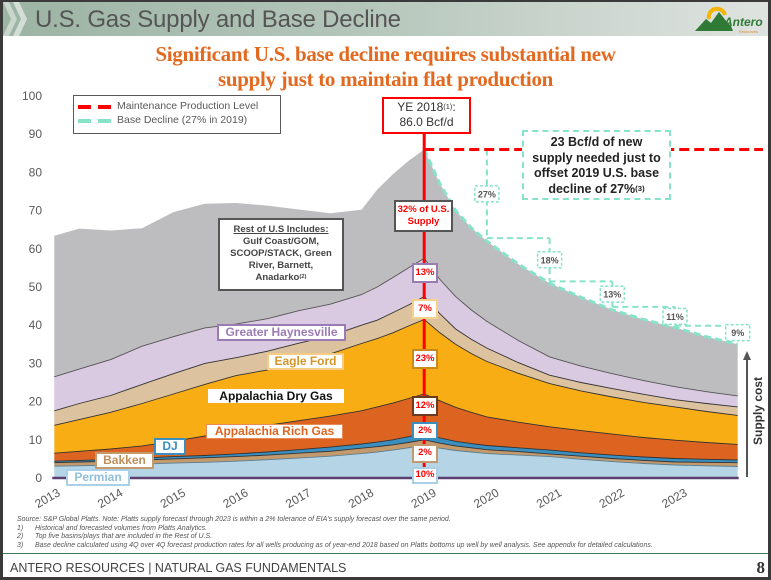 This screenshot has width=771, height=580. Describe the element at coordinates (281, 265) in the screenshot. I see `rest-of-us-line: River, Barnett,` at that location.